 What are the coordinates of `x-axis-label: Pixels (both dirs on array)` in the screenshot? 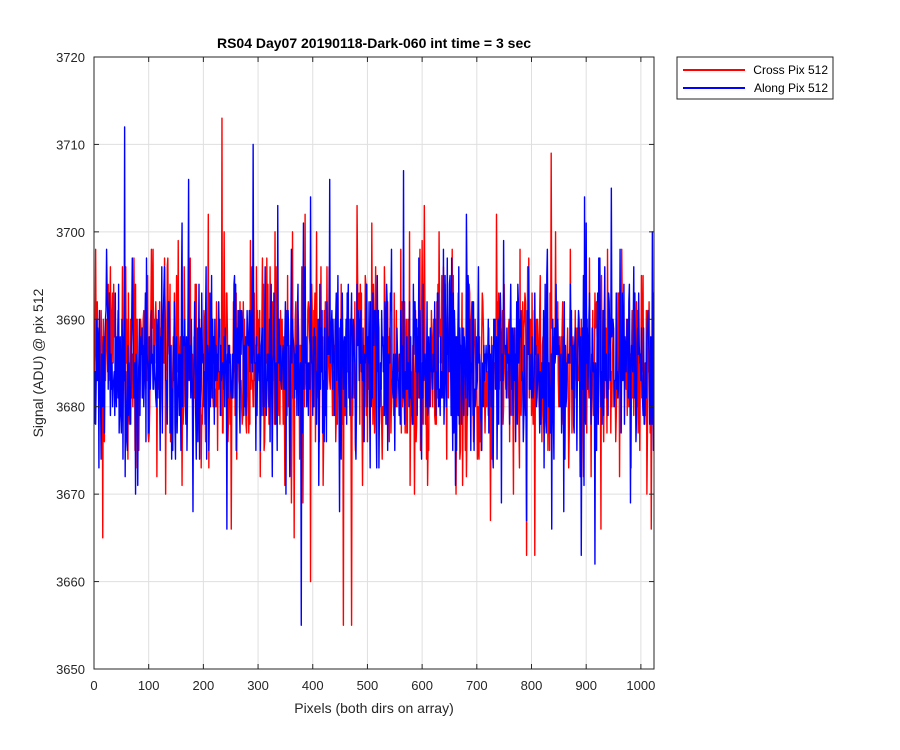 It's located at (374, 708).